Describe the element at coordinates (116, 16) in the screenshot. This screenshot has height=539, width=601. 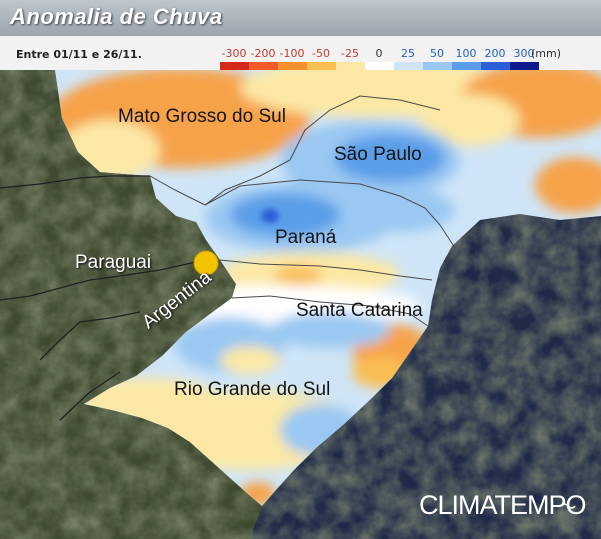
I see `page-title: Anomalia de Chuva` at that location.